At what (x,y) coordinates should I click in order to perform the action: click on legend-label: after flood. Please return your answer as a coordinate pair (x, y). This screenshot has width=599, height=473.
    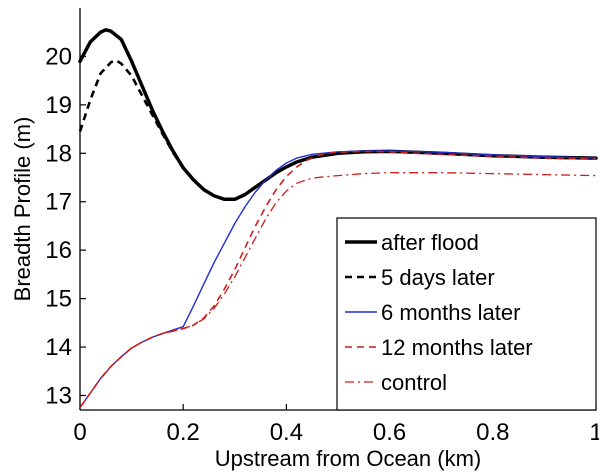
    Looking at the image, I should click on (430, 242).